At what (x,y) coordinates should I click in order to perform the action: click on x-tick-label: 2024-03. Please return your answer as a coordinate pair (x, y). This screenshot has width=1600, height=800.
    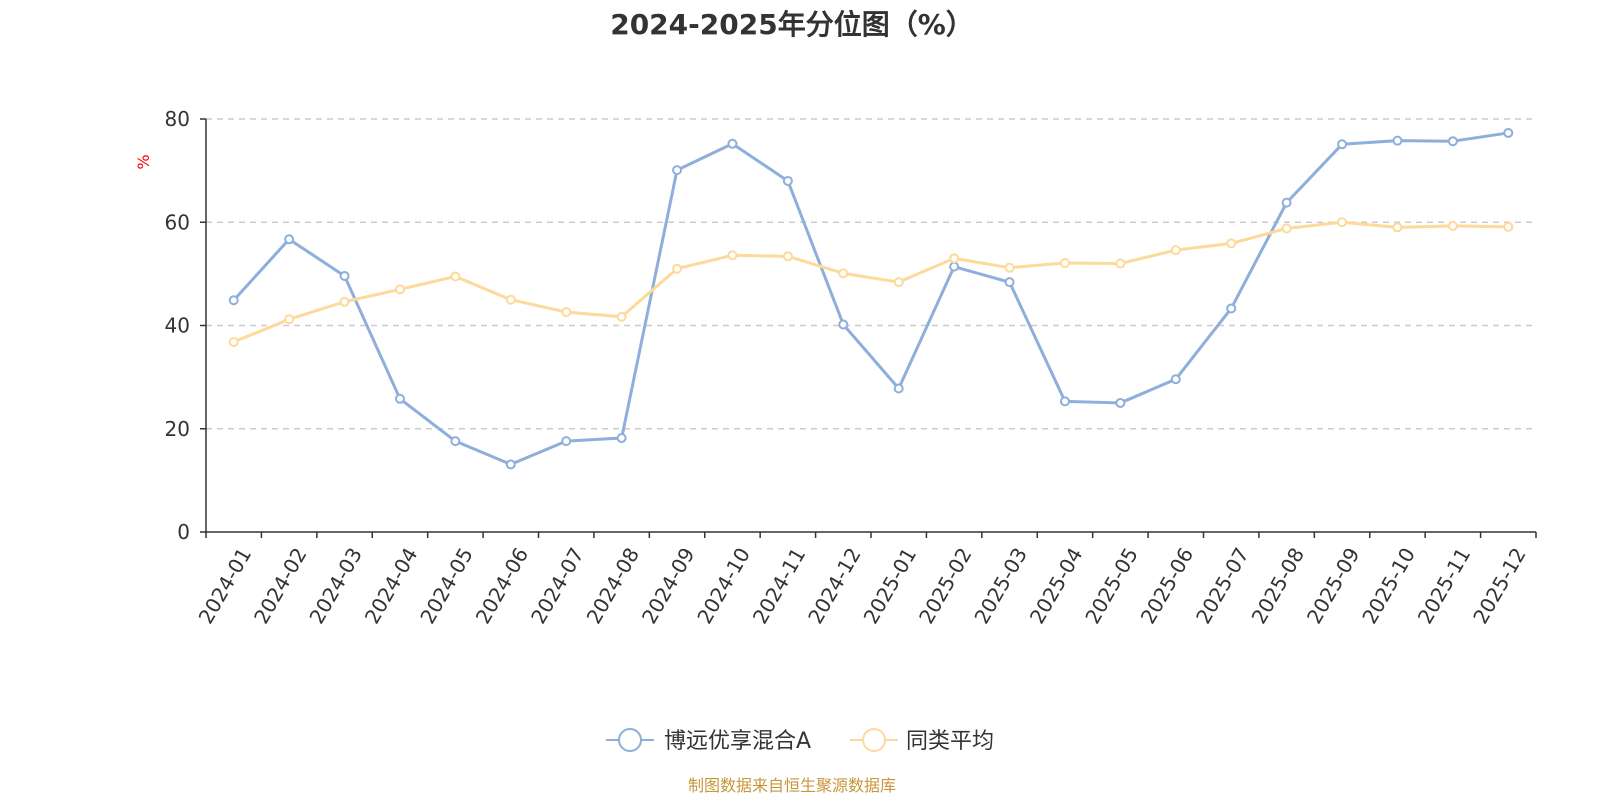
    Looking at the image, I should click on (335, 586).